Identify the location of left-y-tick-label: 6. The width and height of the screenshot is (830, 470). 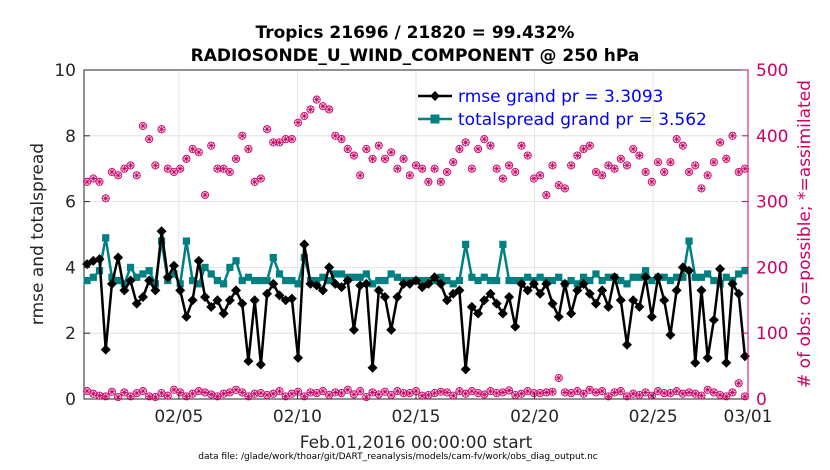
(70, 203).